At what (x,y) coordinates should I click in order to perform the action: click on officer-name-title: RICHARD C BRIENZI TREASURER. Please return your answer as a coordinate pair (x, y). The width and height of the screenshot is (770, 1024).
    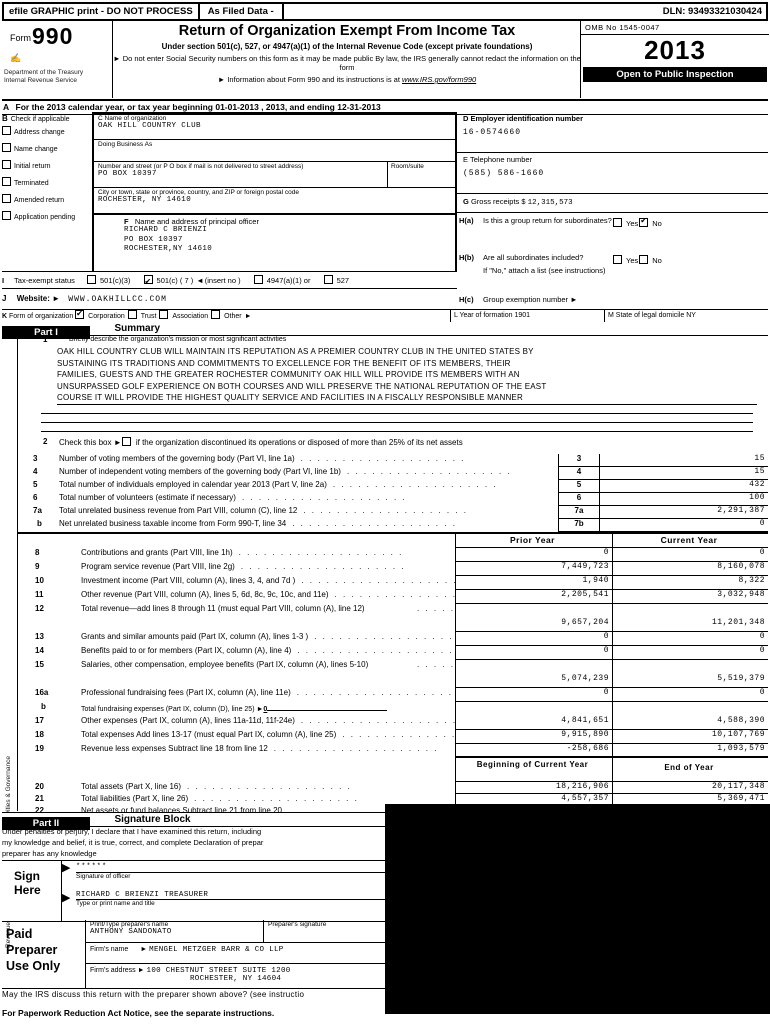
    Looking at the image, I should click on (286, 895).